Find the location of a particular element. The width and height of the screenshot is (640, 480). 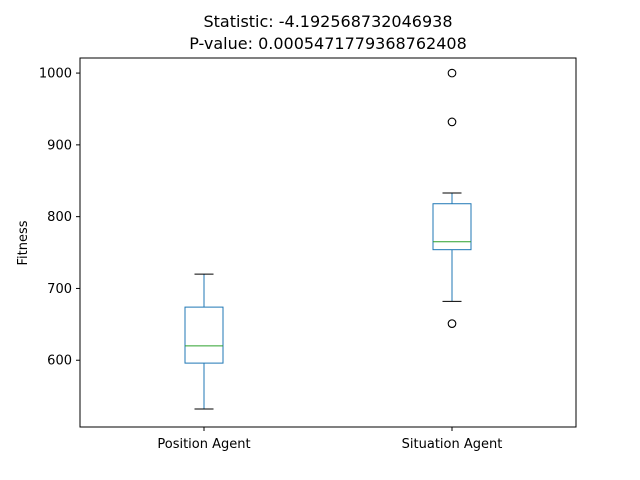

y-axis: 600 700 800 900 1000 is located at coordinates (59, 218).